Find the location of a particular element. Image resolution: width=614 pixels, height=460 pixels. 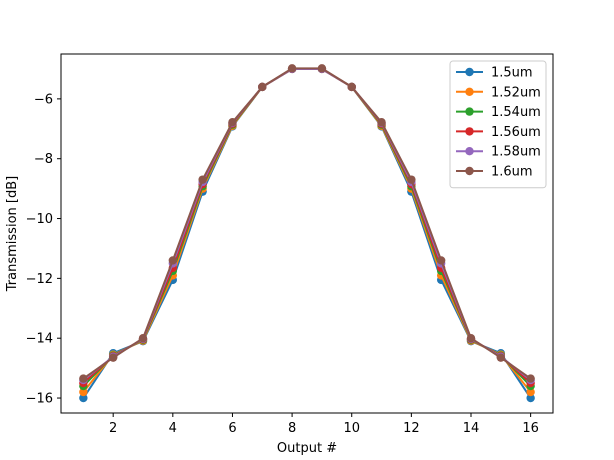

x-axis: 2 4 6 8 10 12 14 16 is located at coordinates (324, 424).